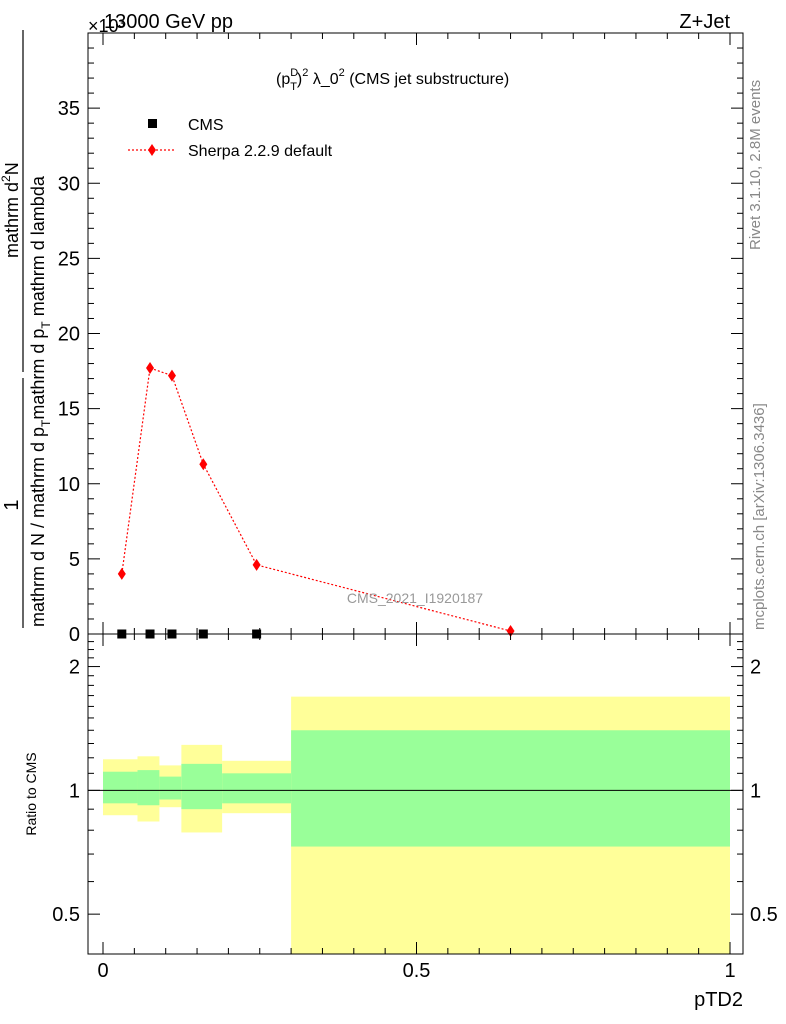 This screenshot has width=786, height=1024. Describe the element at coordinates (74, 668) in the screenshot. I see `ratio-y-tick-label: 2` at that location.